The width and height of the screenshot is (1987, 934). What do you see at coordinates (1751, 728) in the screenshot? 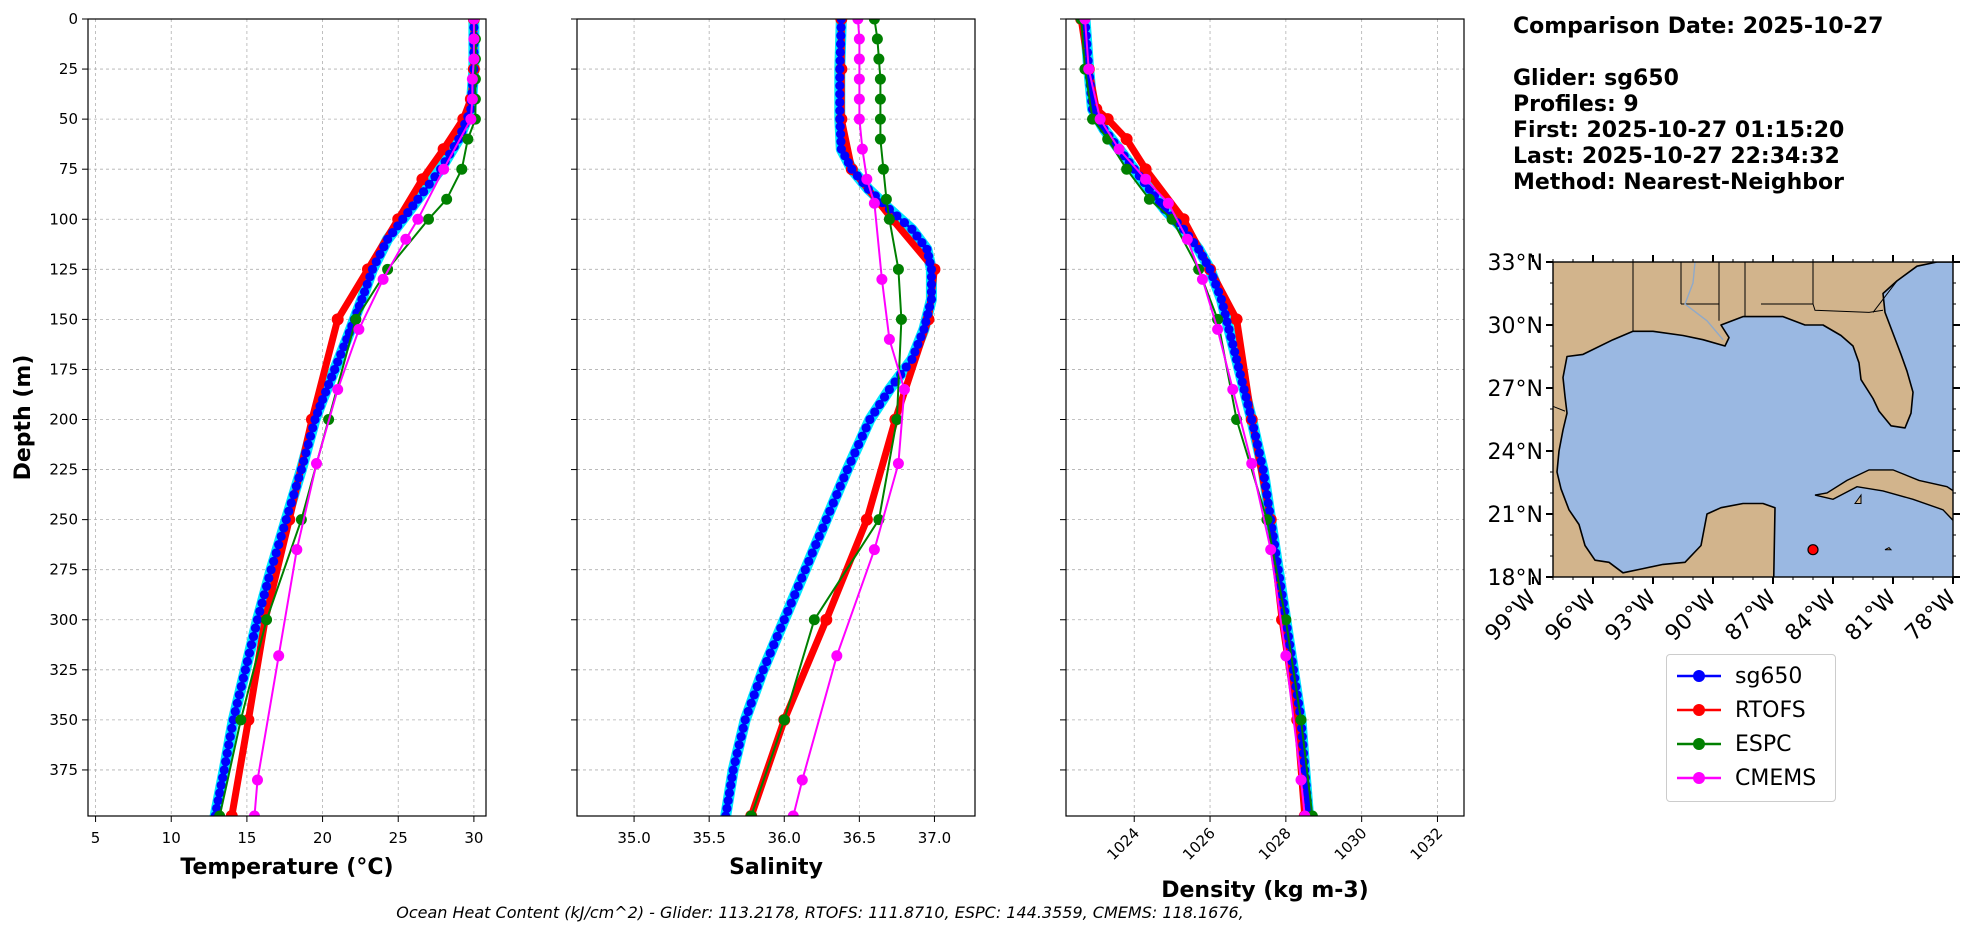
I see `legend: sg650 RTOFS ESPC CMEMS` at bounding box center [1751, 728].